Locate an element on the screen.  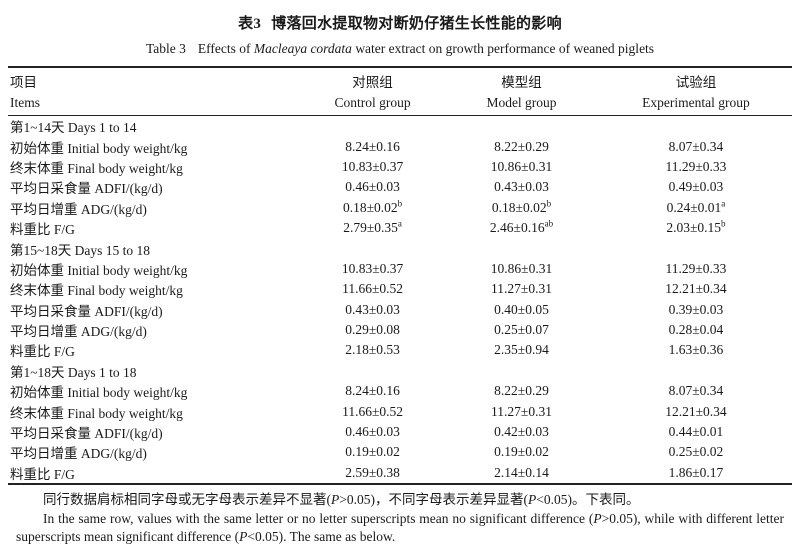
value-text: 0.28±0.04 is located at coordinates (696, 330).